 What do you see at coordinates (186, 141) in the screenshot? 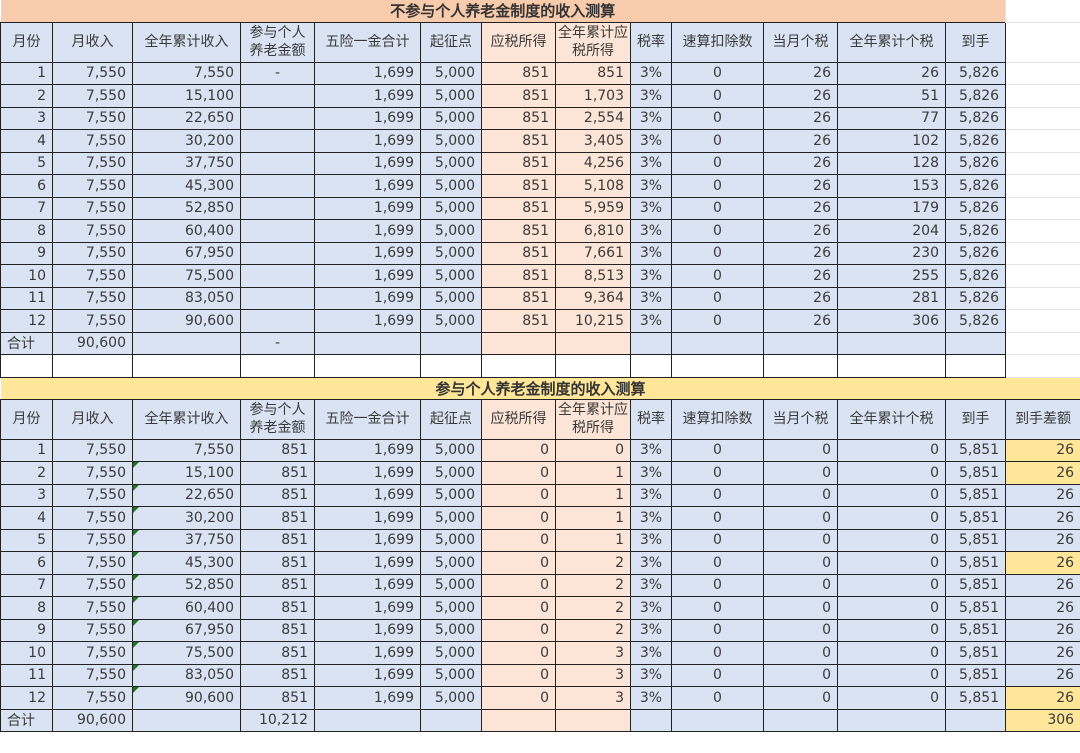
I see `table-cell: 30,200` at bounding box center [186, 141].